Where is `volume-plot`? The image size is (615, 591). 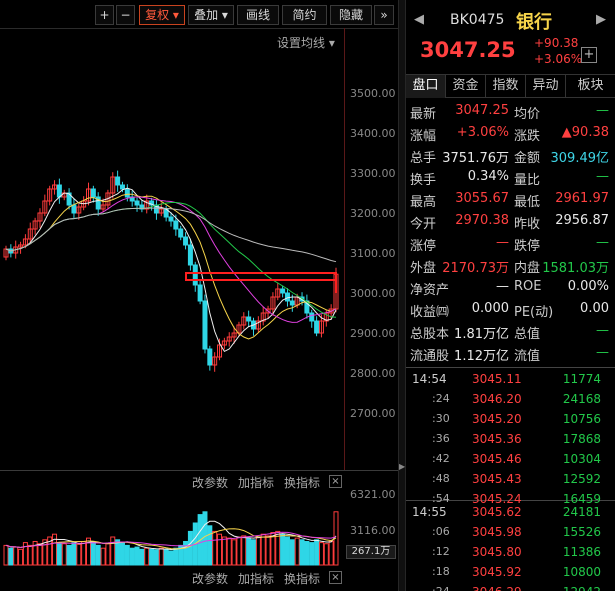 volume-plot is located at coordinates (172, 536).